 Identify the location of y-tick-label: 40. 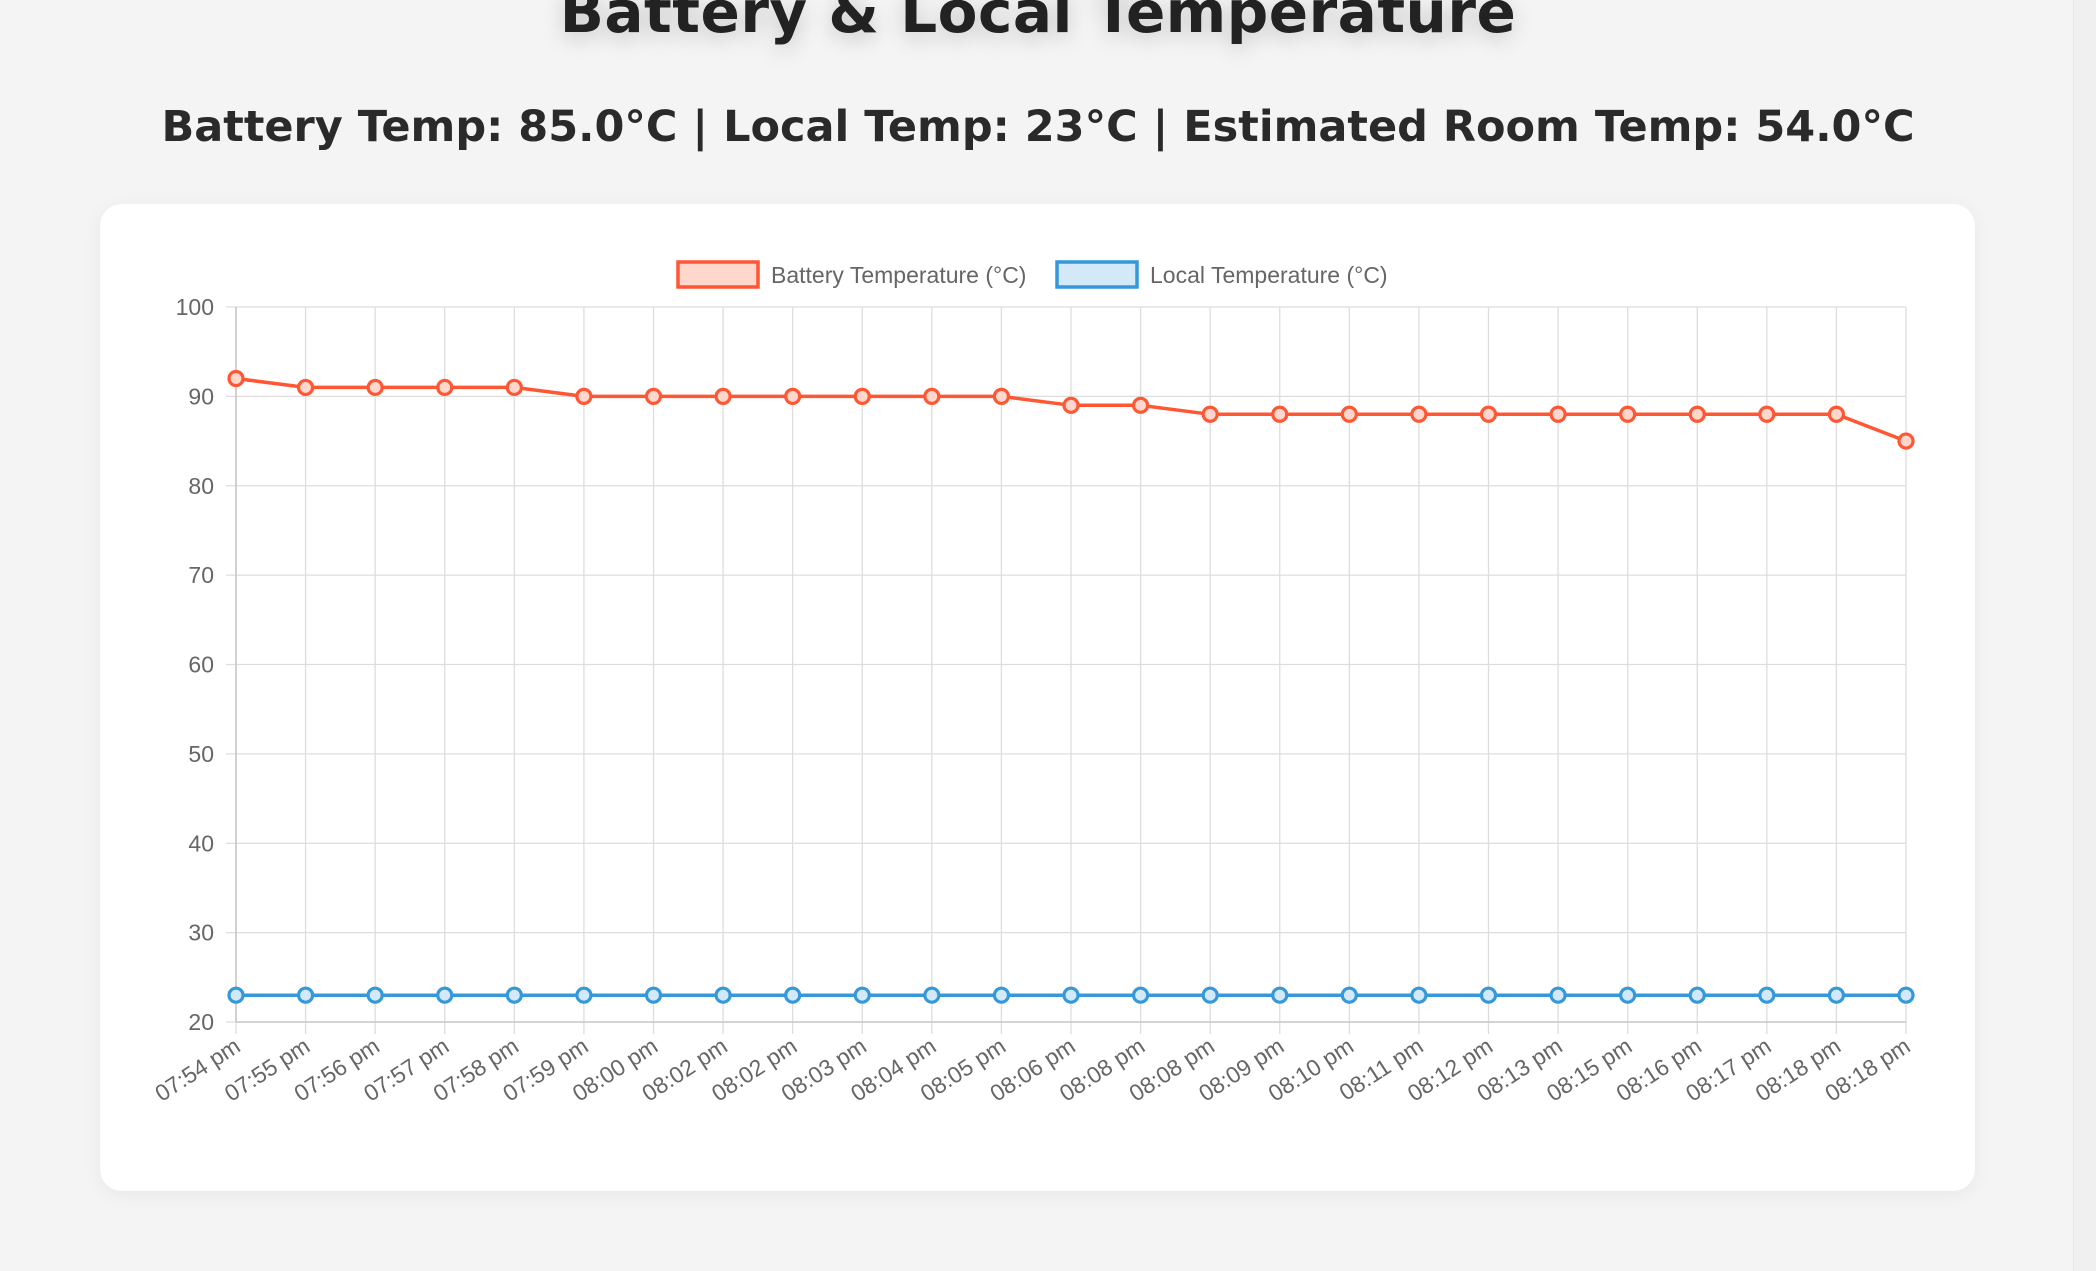
(201, 843).